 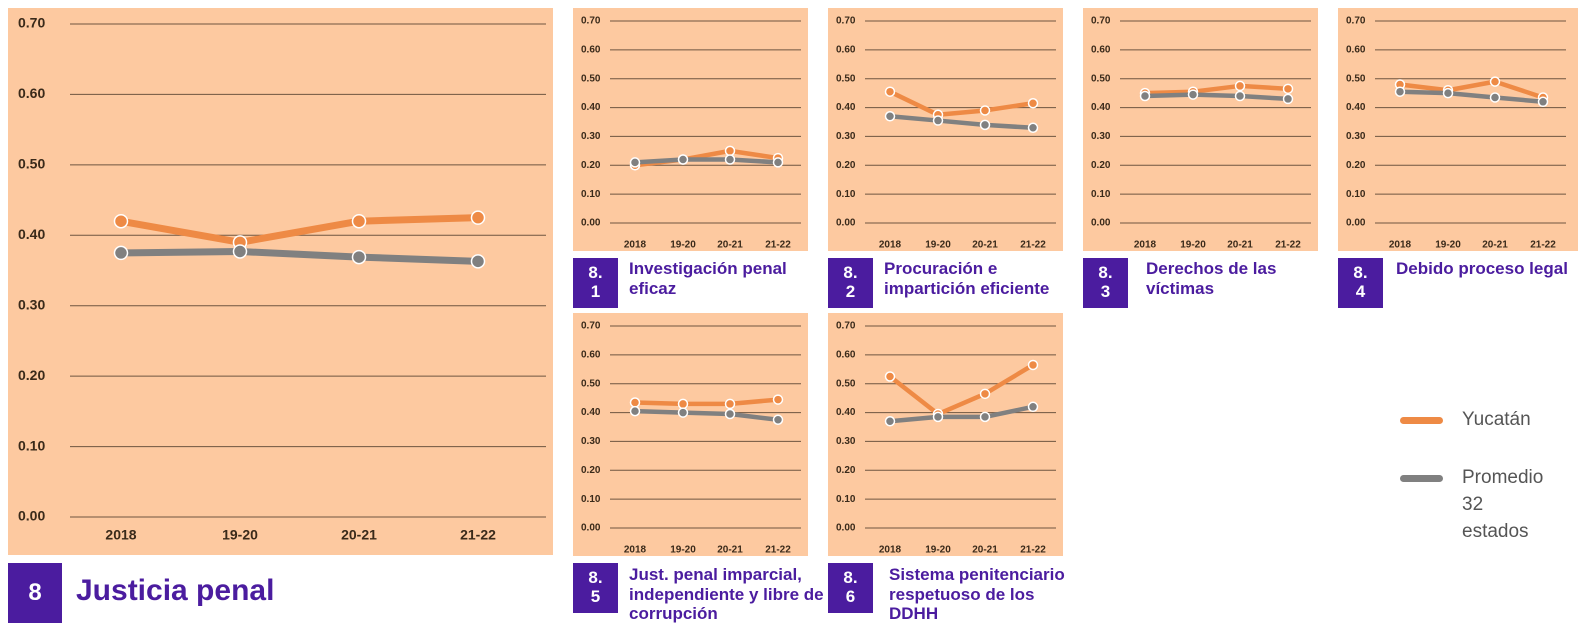 I want to click on badge: 8. 6, so click(x=850, y=588).